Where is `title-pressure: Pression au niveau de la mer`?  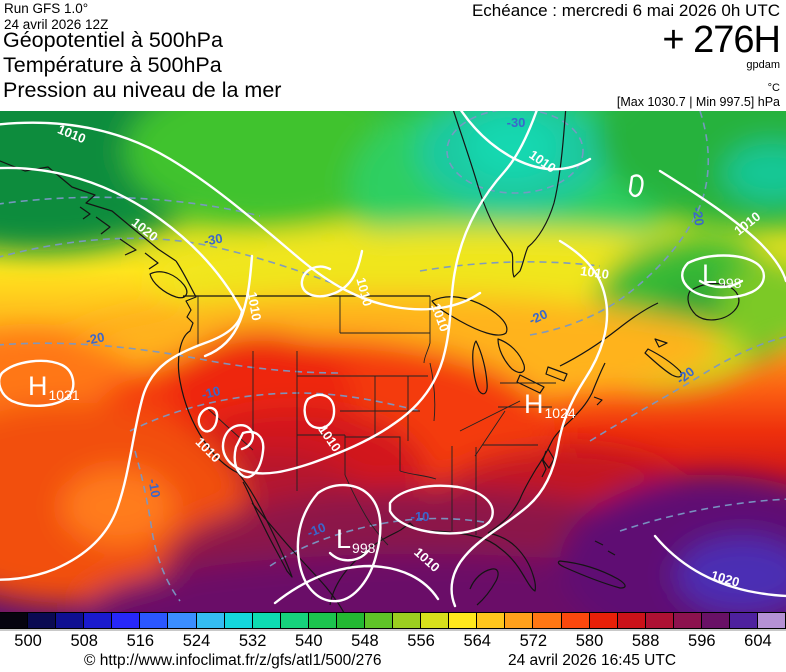
title-pressure: Pression au niveau de la mer is located at coordinates (142, 90).